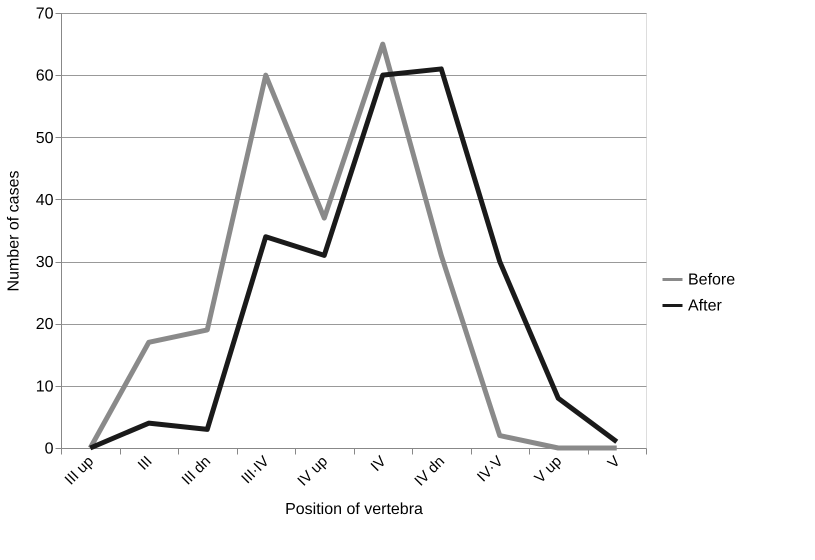 The height and width of the screenshot is (560, 815). Describe the element at coordinates (354, 509) in the screenshot. I see `x-axis-title: Position of vertebra` at that location.